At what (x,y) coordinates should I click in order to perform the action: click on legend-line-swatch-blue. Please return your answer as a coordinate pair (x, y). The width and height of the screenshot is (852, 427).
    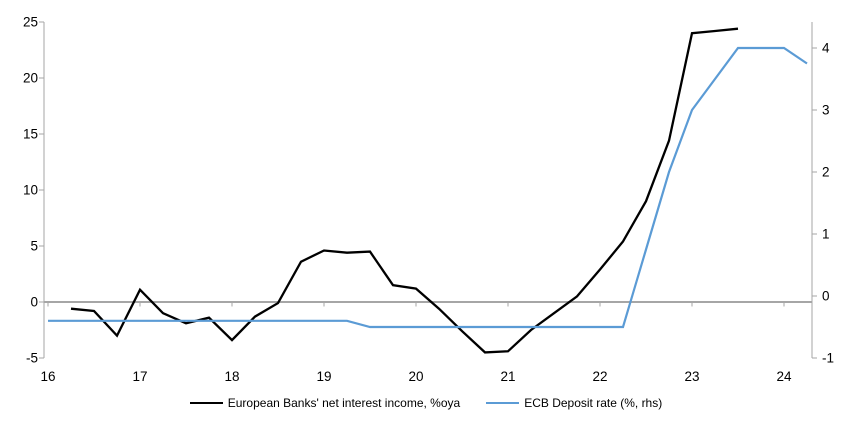
    Looking at the image, I should click on (503, 403).